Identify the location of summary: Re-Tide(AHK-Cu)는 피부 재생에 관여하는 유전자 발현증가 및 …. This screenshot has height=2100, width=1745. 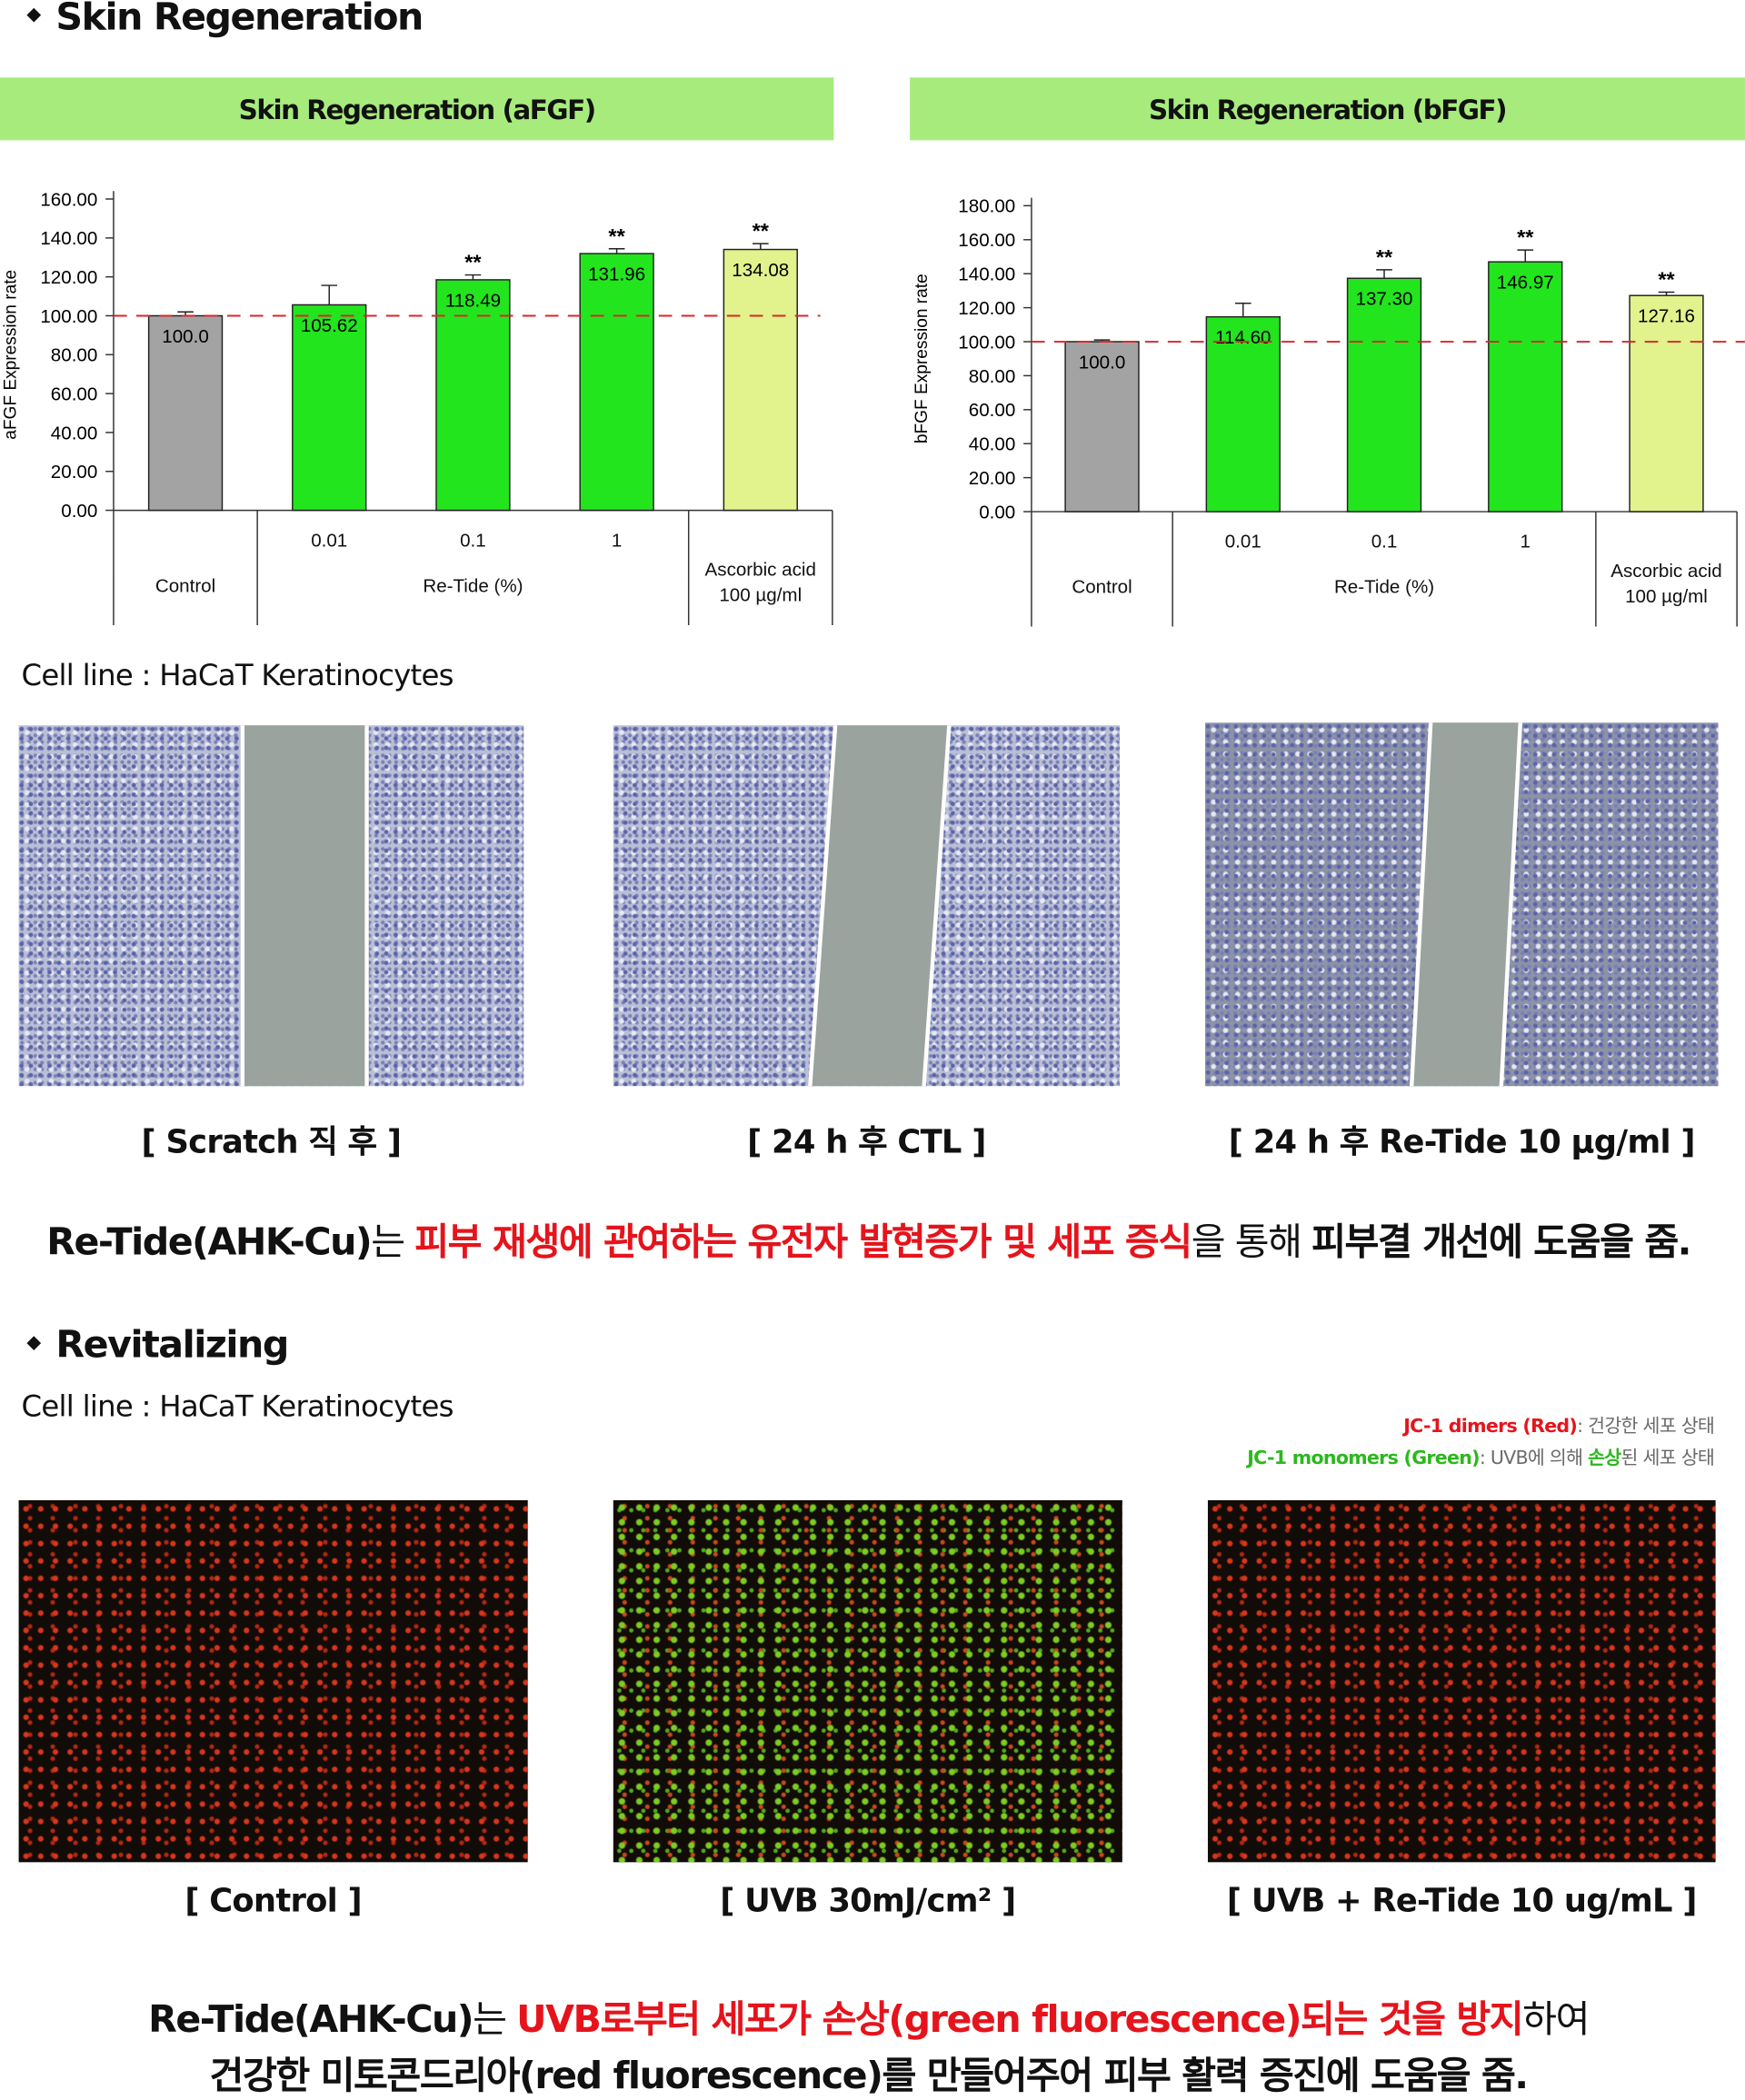
(868, 1240).